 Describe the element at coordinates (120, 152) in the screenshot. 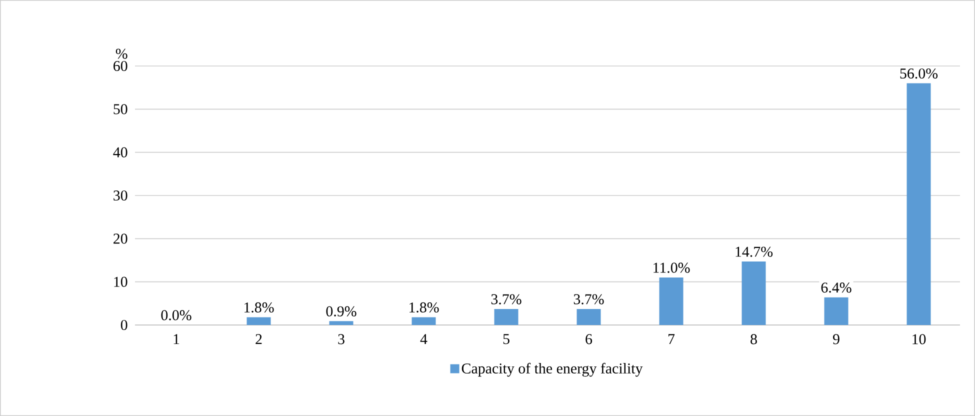

I see `y-tick-label: 40` at that location.